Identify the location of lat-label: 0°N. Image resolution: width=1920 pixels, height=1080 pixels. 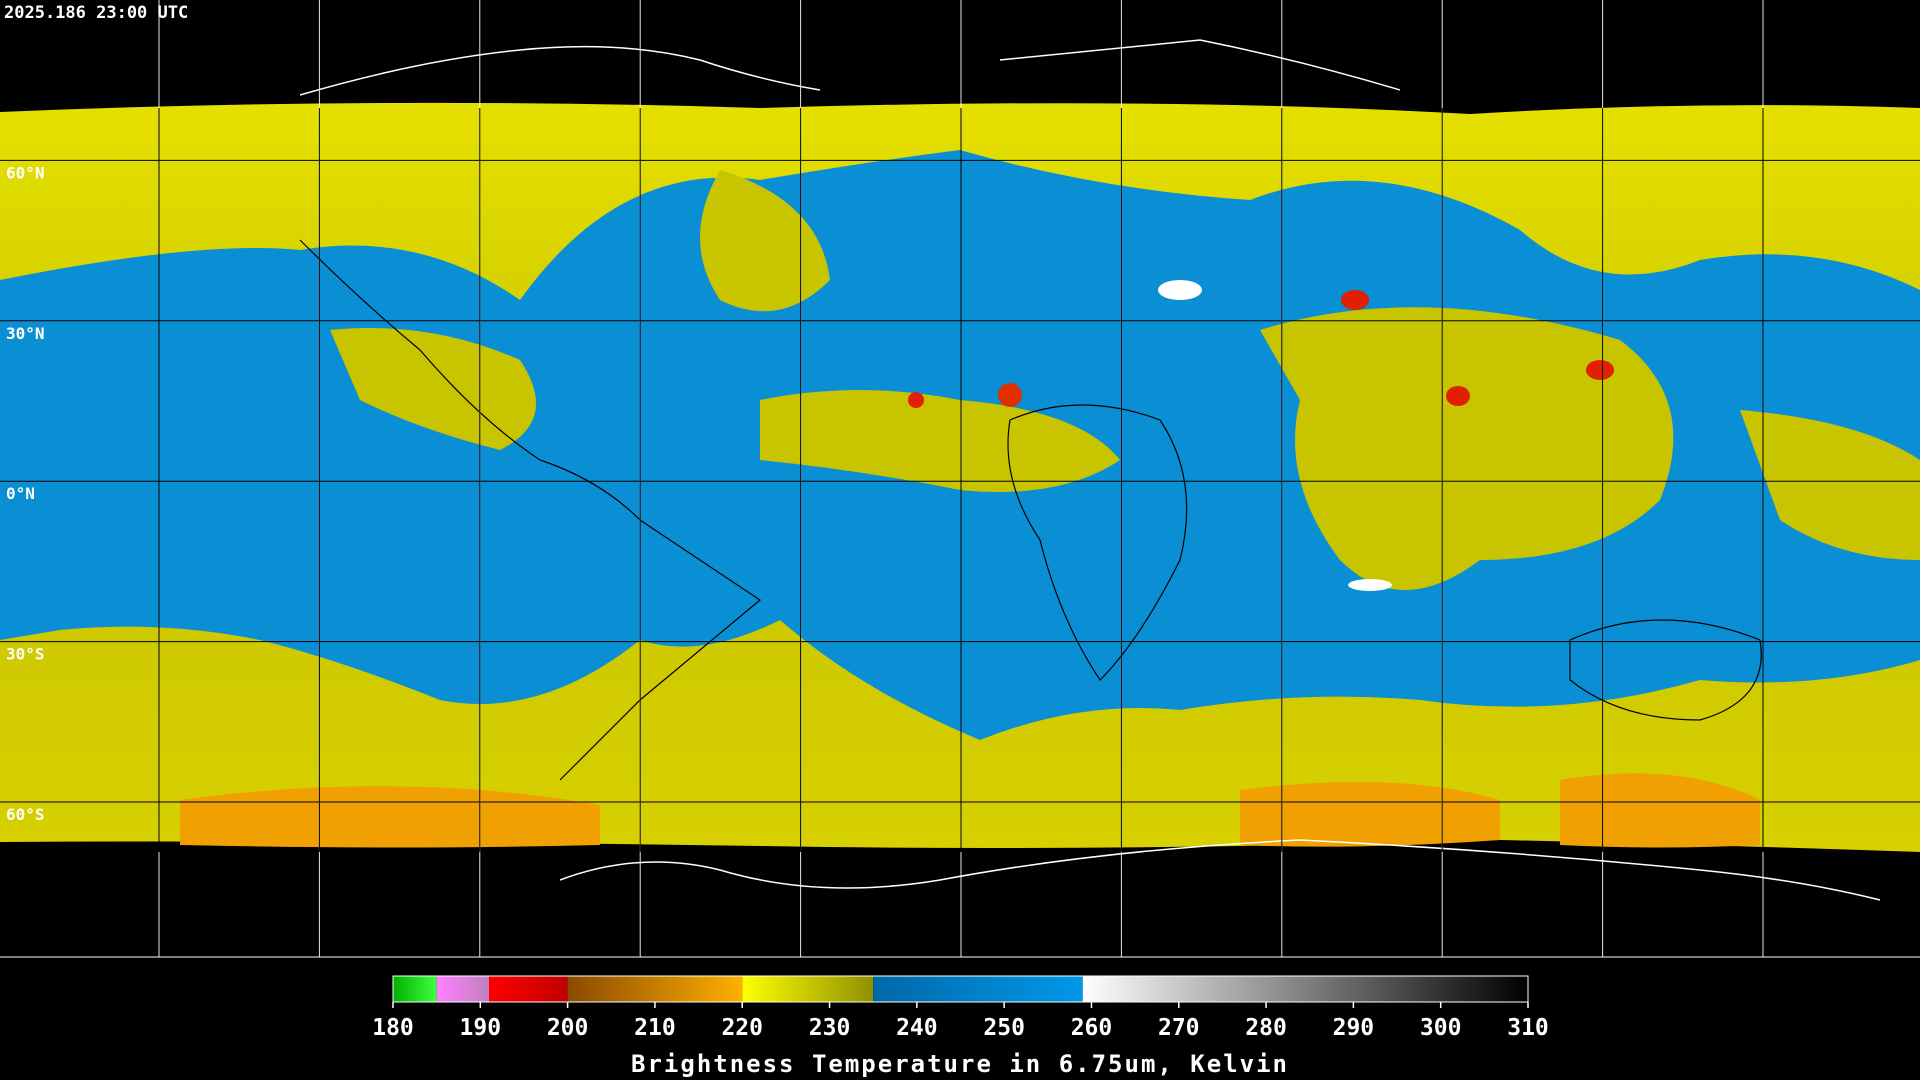
(20, 493).